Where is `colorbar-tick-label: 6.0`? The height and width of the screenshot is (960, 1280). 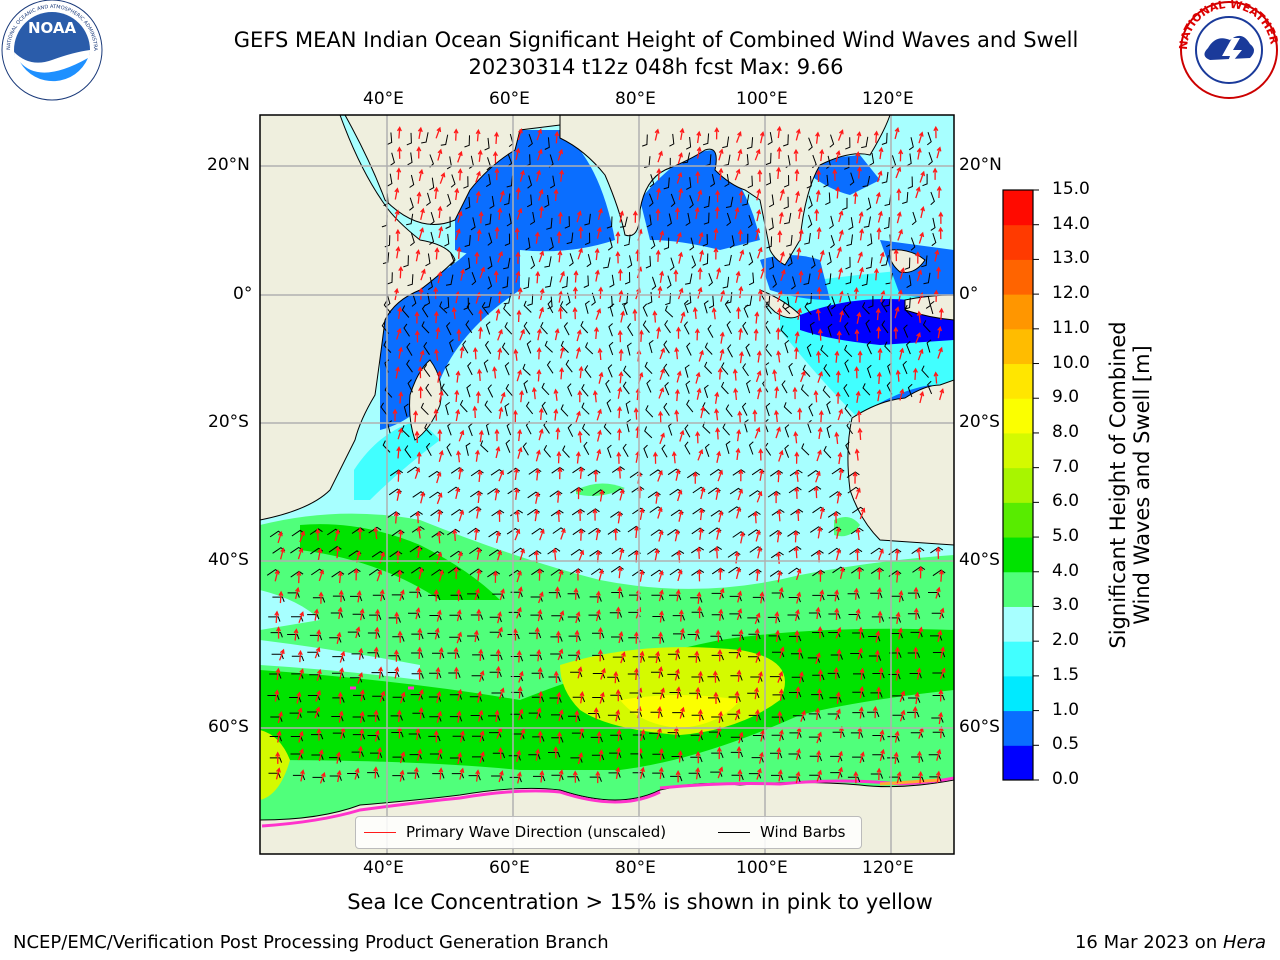 colorbar-tick-label: 6.0 is located at coordinates (1066, 501).